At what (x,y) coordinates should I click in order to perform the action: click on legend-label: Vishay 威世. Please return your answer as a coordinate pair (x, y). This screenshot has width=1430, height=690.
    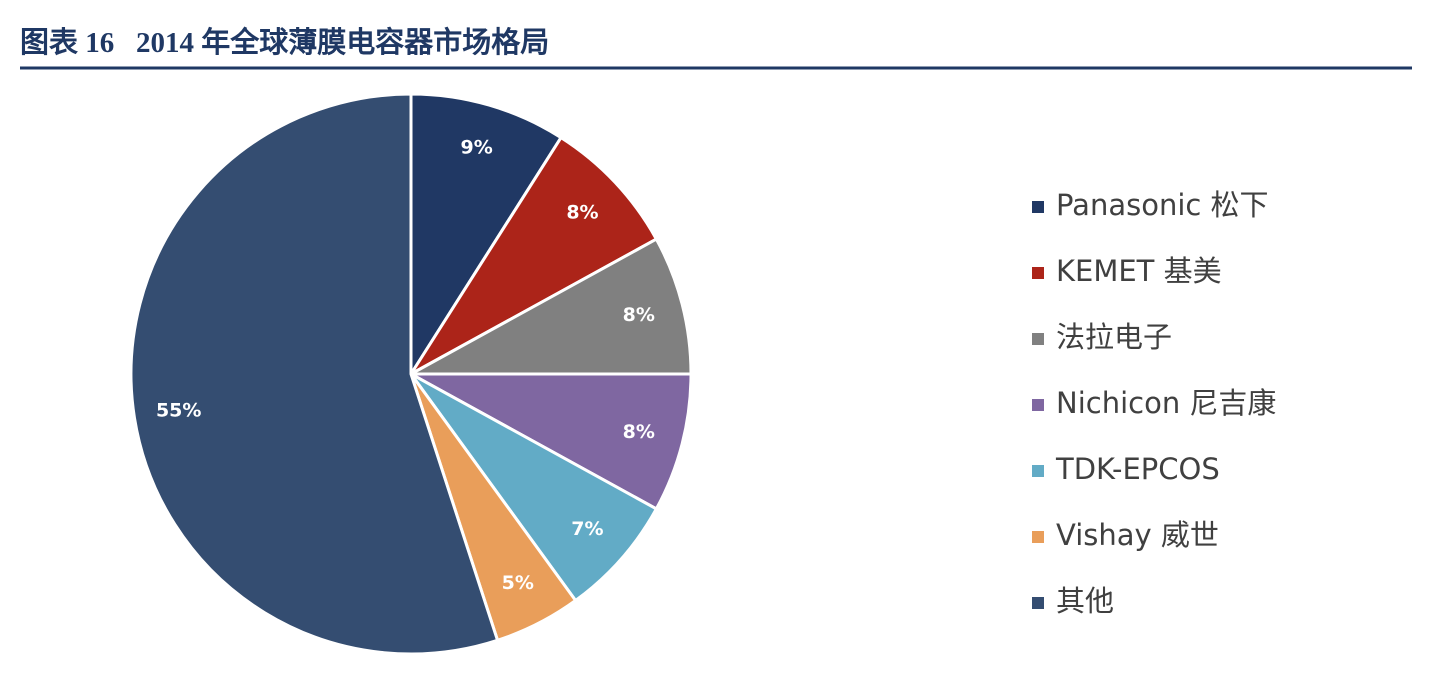
    Looking at the image, I should click on (1137, 535).